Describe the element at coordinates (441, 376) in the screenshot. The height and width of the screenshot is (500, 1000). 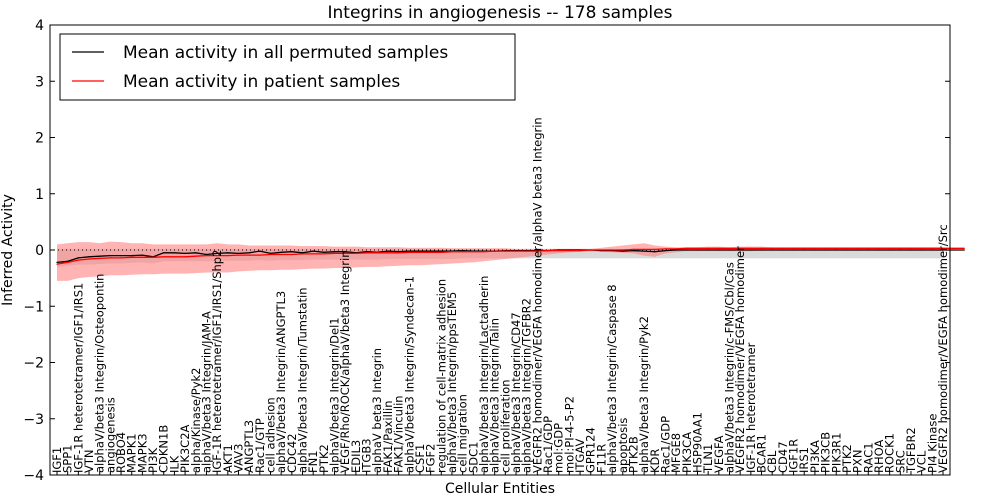
I see `x-category-label: regulation of cell-matrix adhesion` at that location.